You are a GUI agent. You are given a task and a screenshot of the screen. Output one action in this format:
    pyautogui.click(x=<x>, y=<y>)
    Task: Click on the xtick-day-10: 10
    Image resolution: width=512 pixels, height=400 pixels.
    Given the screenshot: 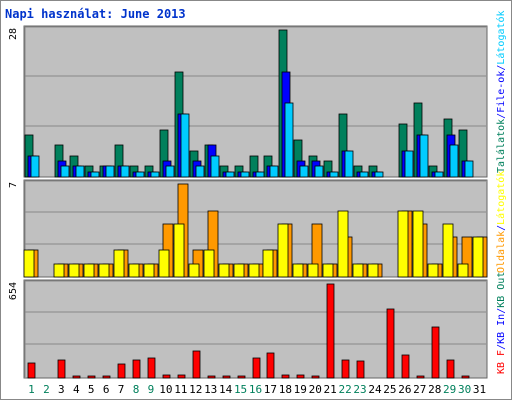 What is the action you would take?
    pyautogui.click(x=165, y=389)
    